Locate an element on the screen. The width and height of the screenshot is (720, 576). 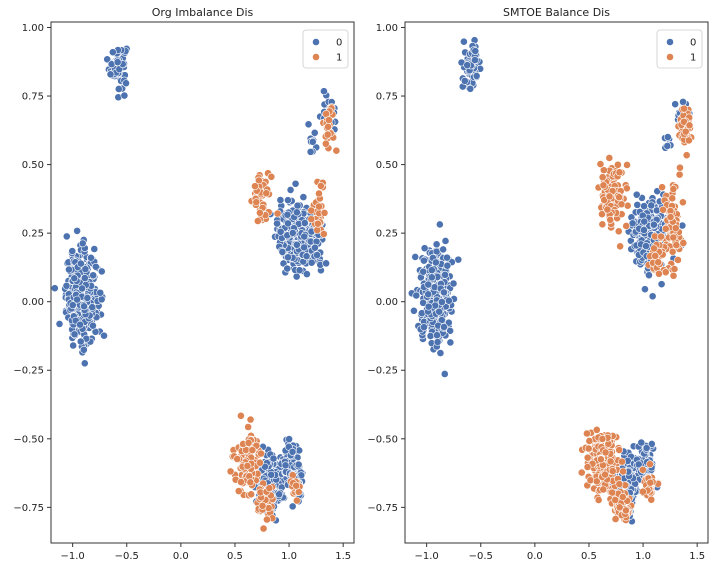
y-tick-label: 1.00 is located at coordinates (387, 28).